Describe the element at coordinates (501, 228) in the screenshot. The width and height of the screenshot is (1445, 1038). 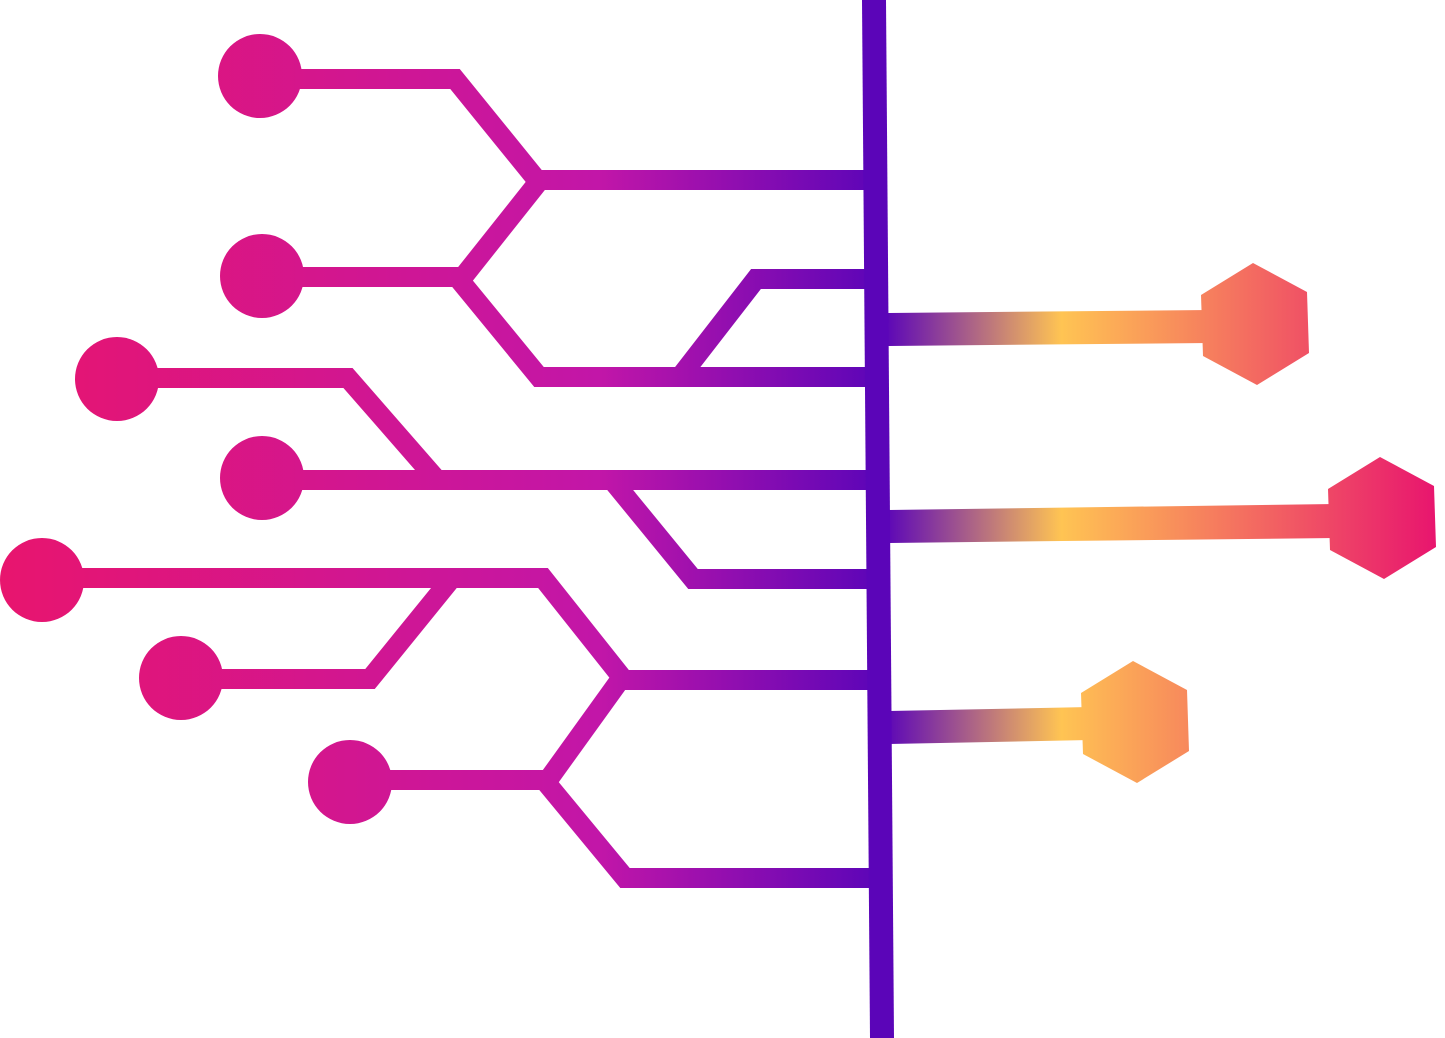
I see `branch-line-1b` at that location.